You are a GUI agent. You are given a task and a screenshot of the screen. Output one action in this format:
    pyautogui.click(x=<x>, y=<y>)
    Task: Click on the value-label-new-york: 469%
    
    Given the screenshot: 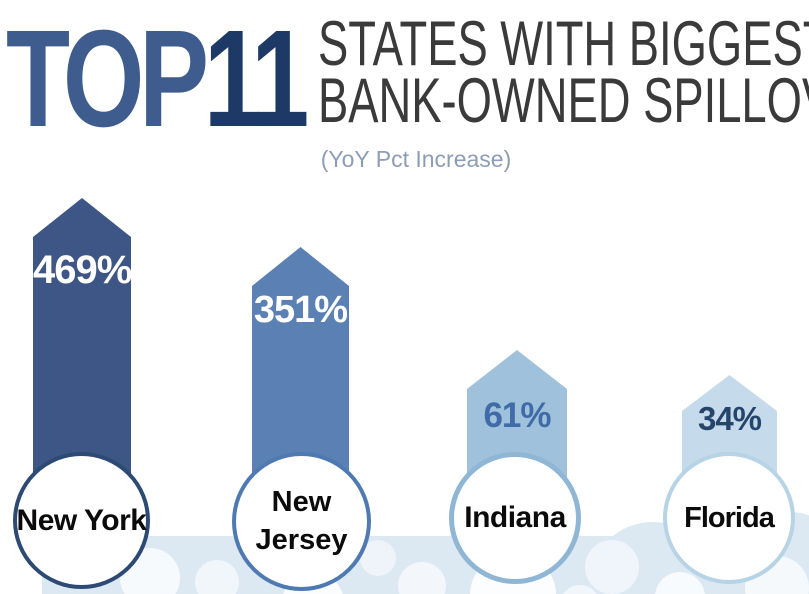 What is the action you would take?
    pyautogui.click(x=82, y=270)
    